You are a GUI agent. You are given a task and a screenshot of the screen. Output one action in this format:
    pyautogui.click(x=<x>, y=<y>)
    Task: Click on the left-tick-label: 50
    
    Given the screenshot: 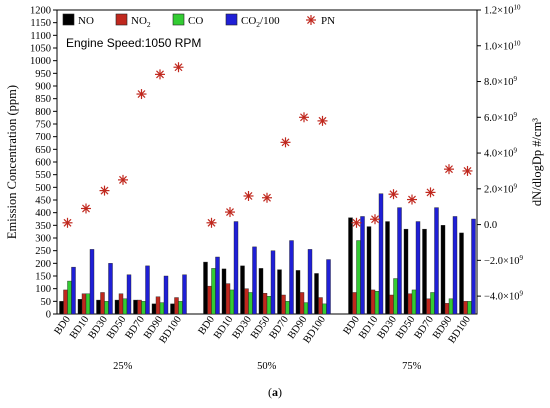 What is the action you would take?
    pyautogui.click(x=46, y=302)
    